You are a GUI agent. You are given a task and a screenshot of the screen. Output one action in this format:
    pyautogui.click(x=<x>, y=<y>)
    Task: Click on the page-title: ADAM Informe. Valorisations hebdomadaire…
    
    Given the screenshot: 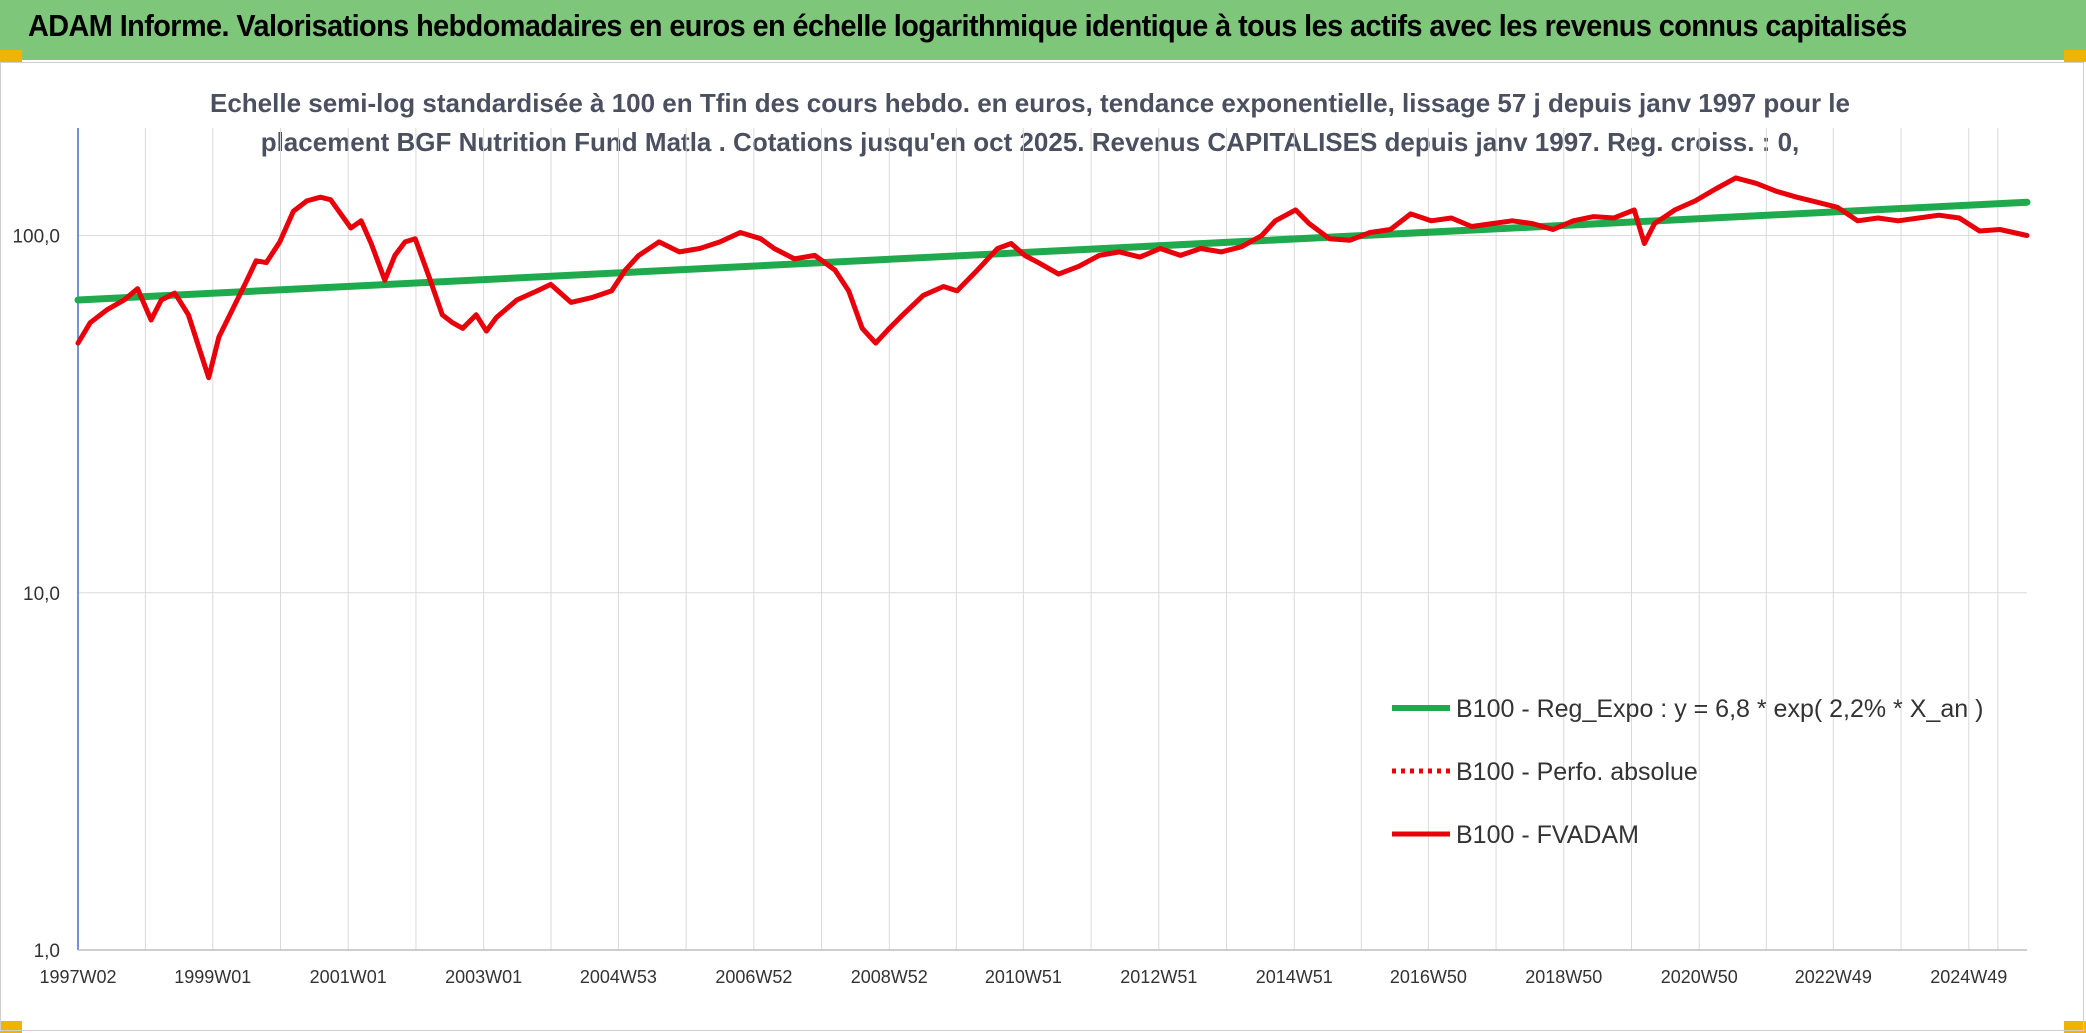 What is the action you would take?
    pyautogui.click(x=967, y=25)
    